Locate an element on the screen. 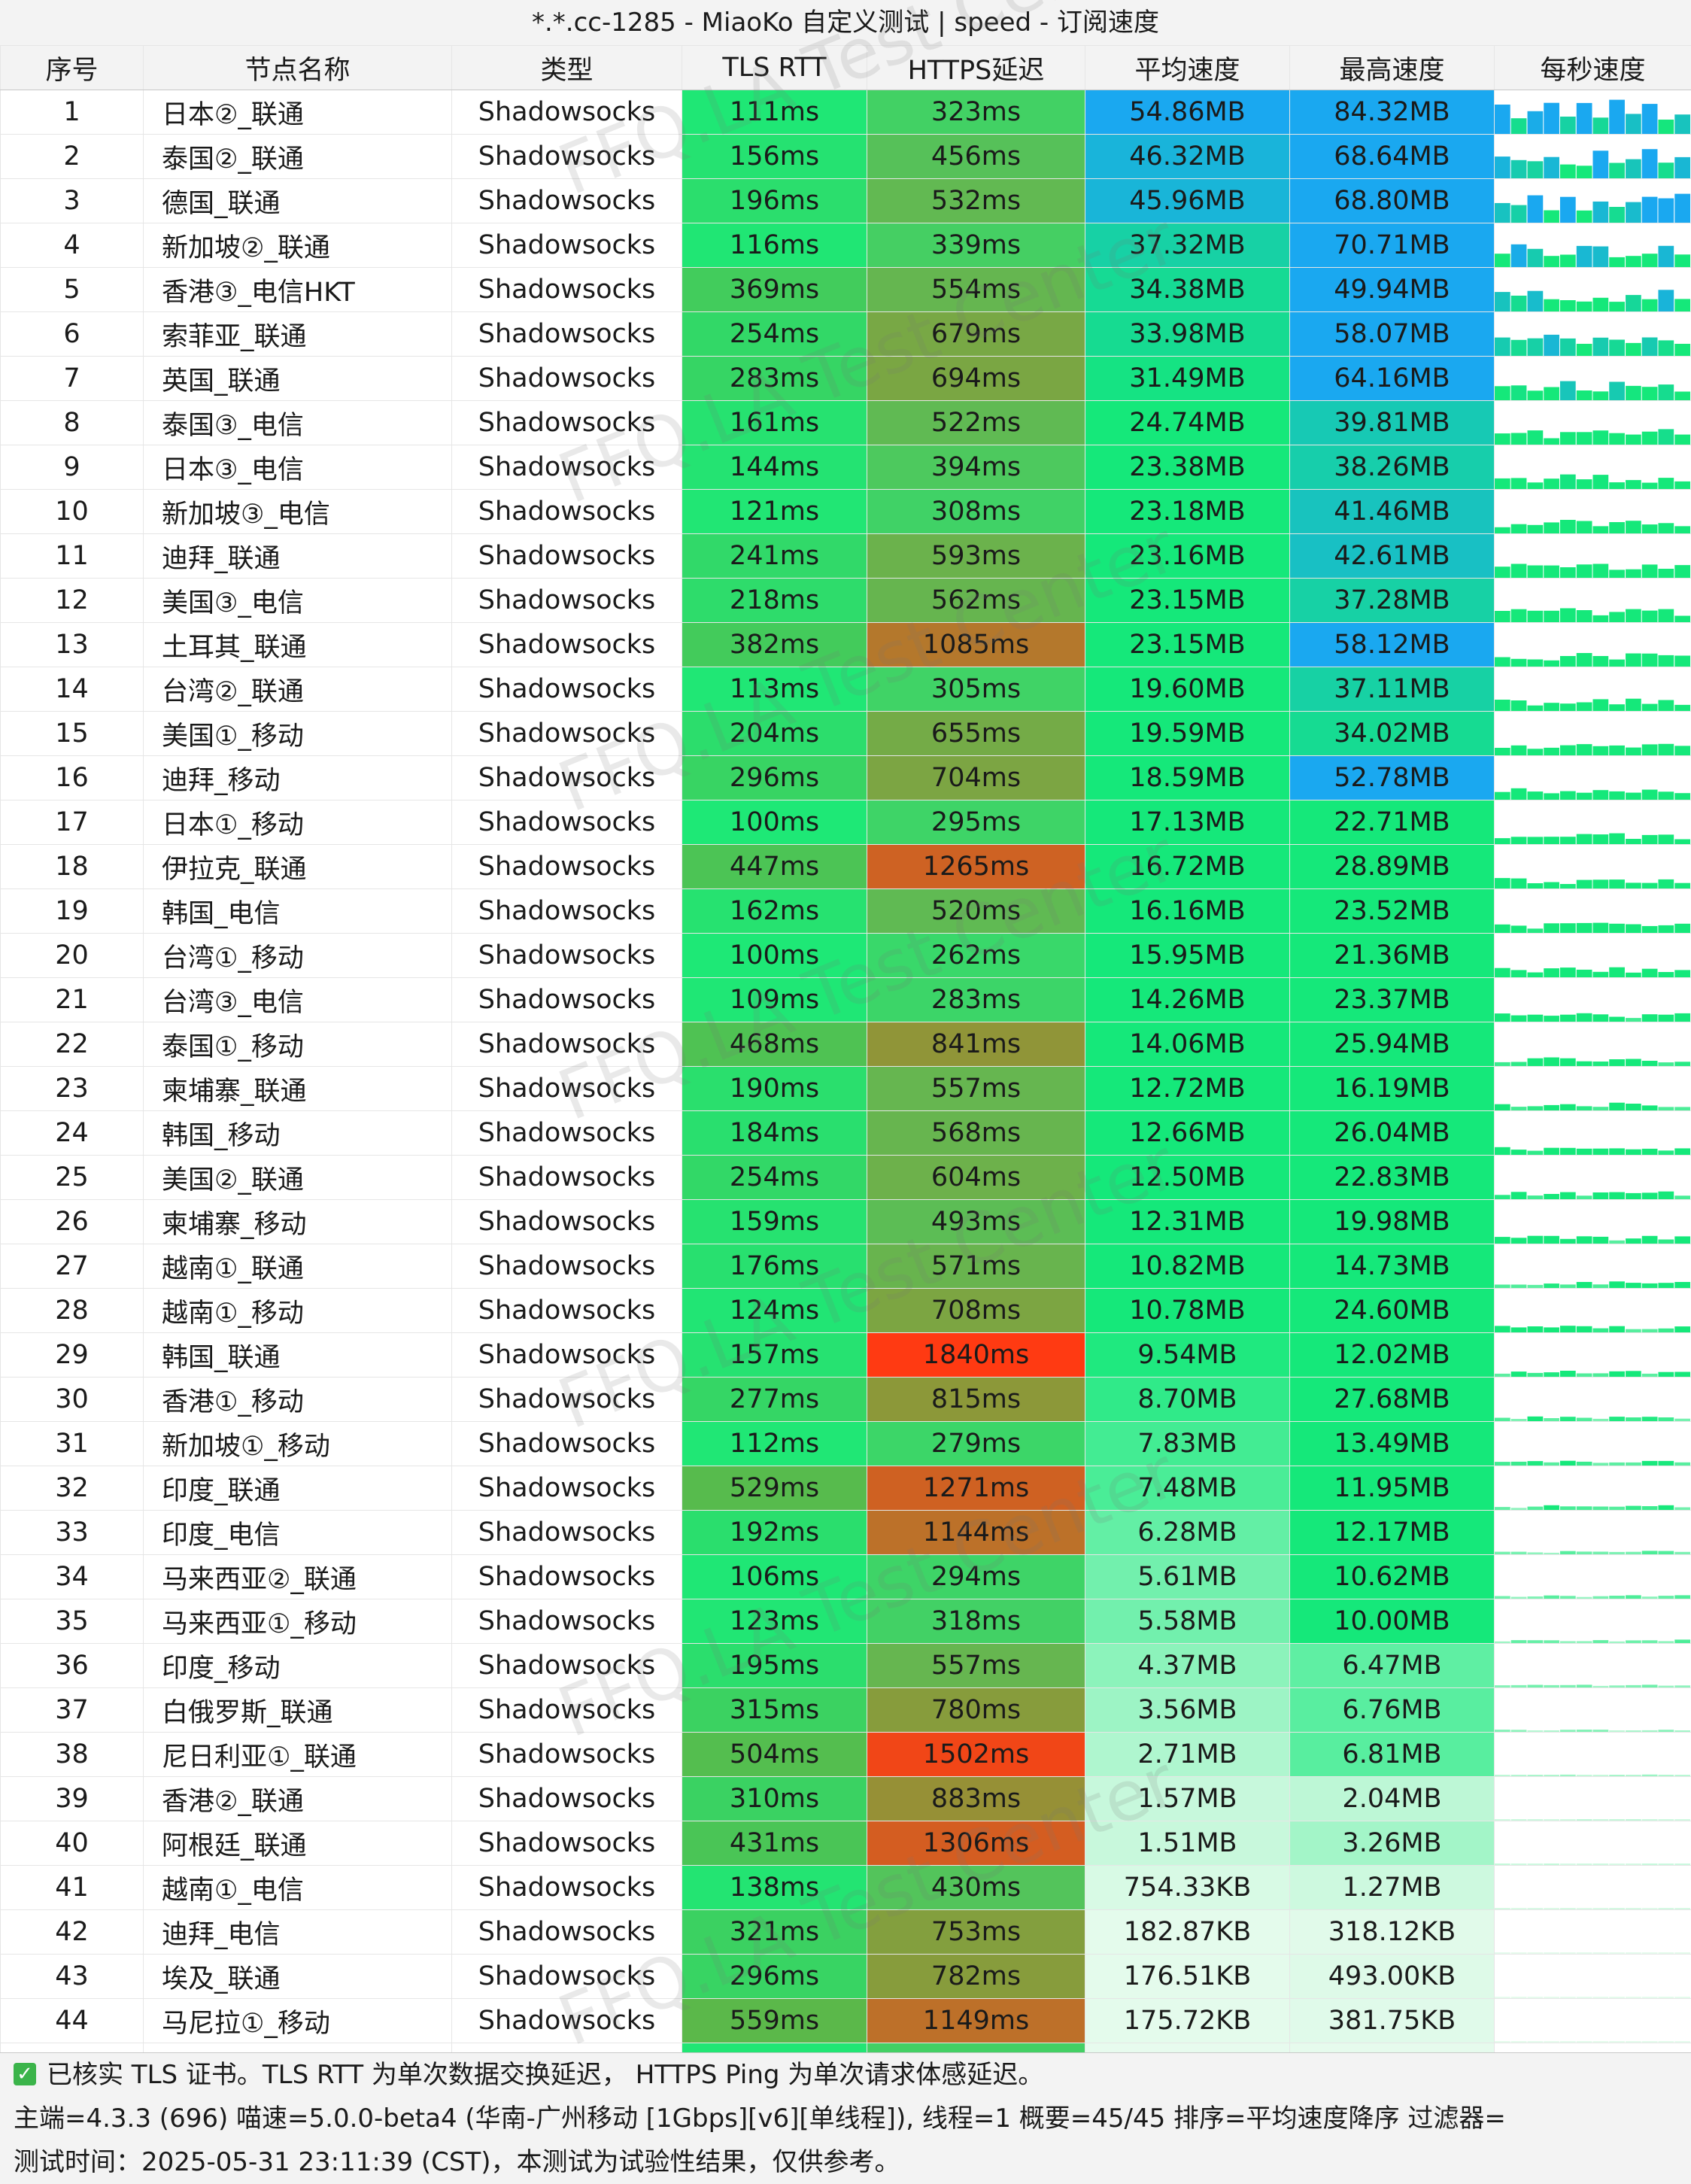 The height and width of the screenshot is (2184, 1691). cell-index: 32 is located at coordinates (72, 1488).